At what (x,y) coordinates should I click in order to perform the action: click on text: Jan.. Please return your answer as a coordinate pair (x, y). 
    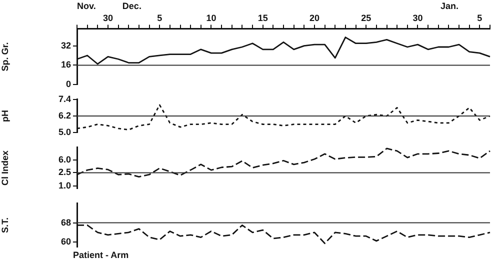
    Looking at the image, I should click on (449, 6).